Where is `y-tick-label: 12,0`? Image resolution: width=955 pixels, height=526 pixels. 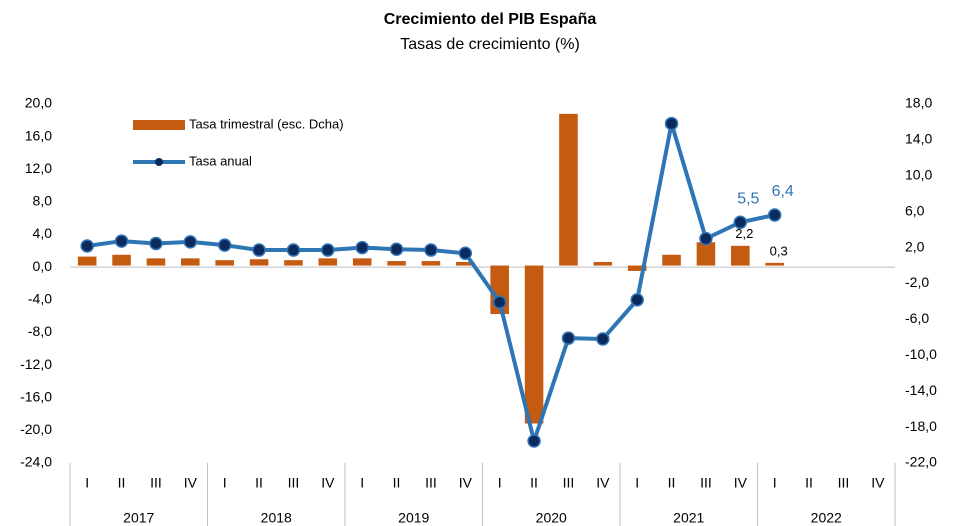 y-tick-label: 12,0 is located at coordinates (38, 168).